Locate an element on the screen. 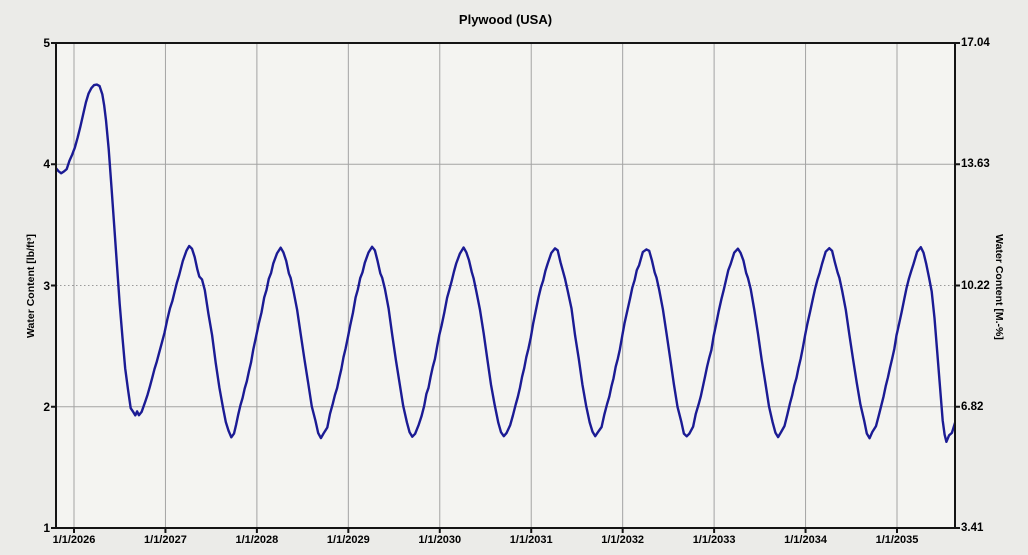 The width and height of the screenshot is (1028, 555). x-tick-label: 1/1/2030 is located at coordinates (440, 540).